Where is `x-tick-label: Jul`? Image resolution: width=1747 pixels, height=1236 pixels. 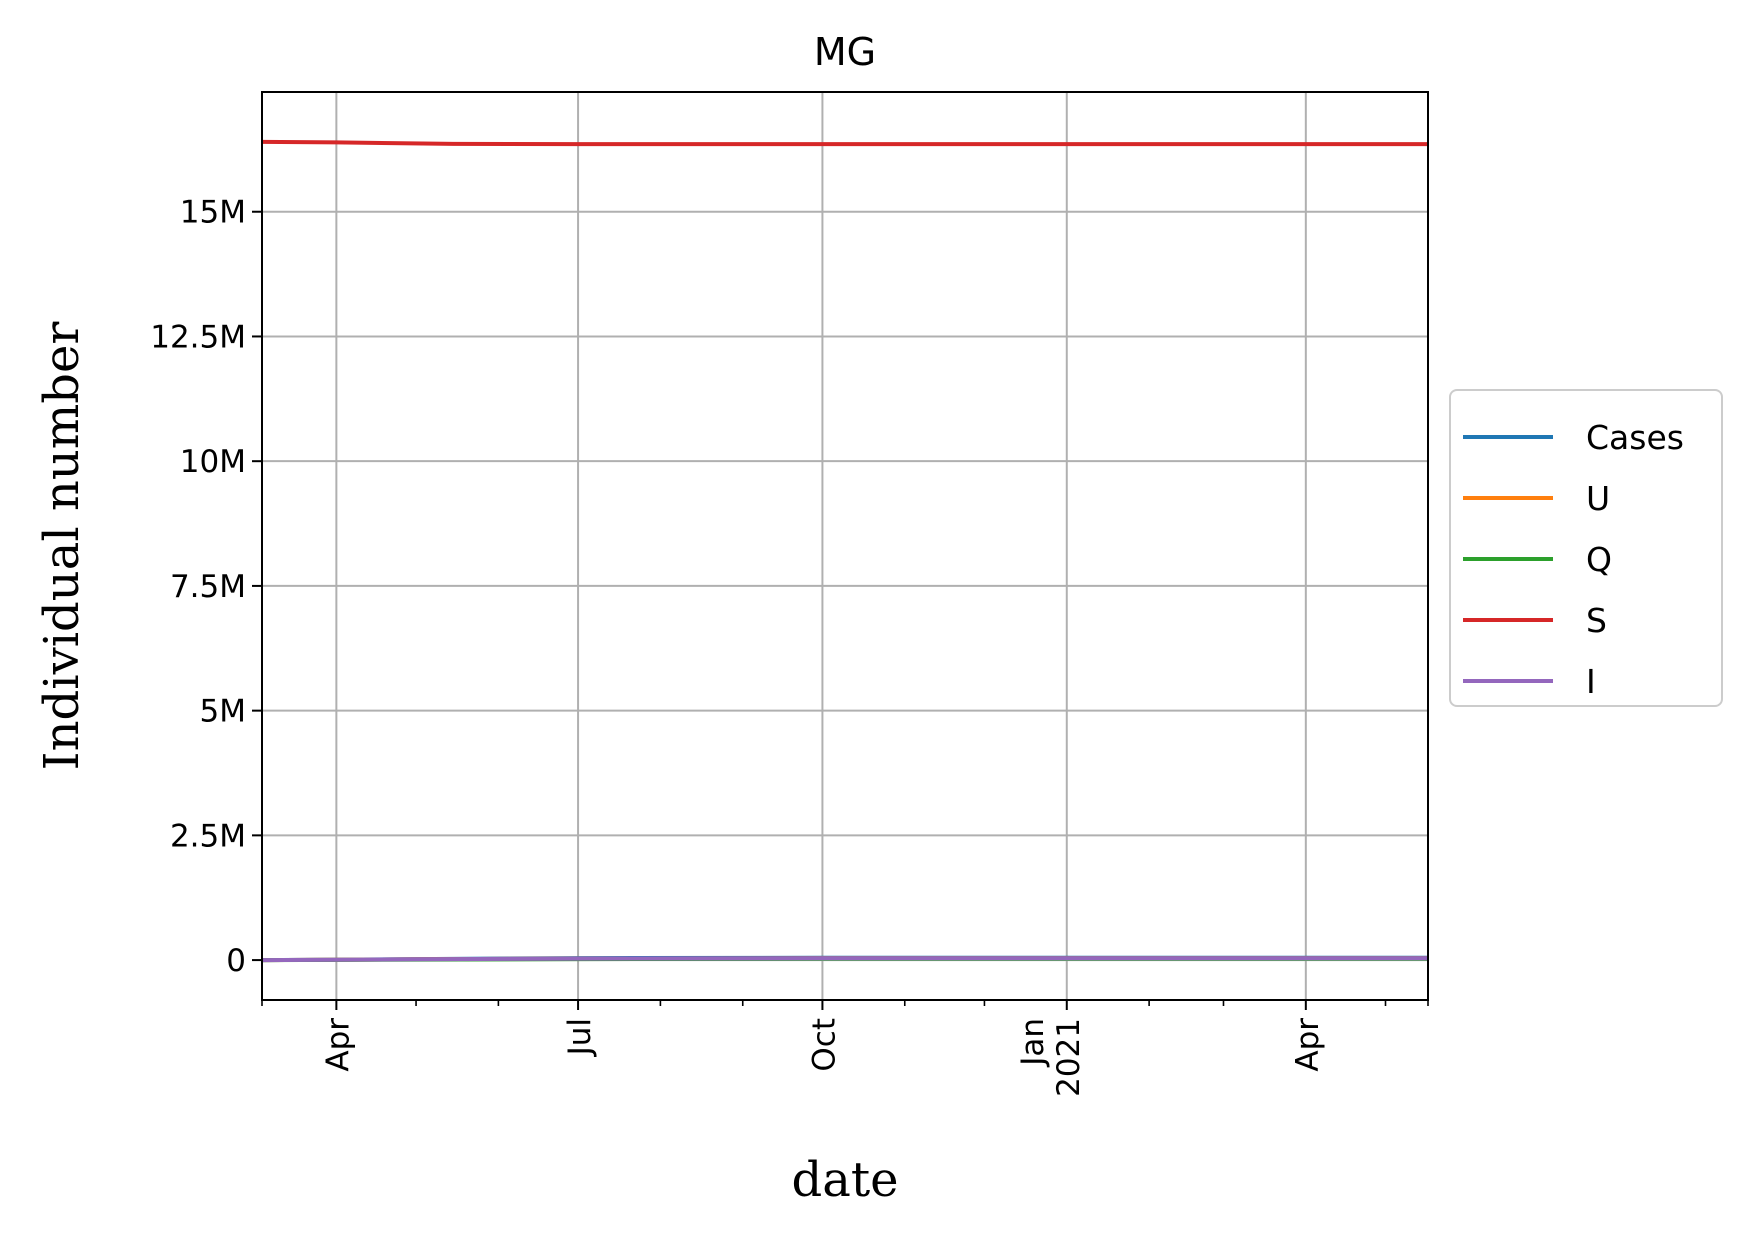
x-tick-label: Jul is located at coordinates (580, 1037).